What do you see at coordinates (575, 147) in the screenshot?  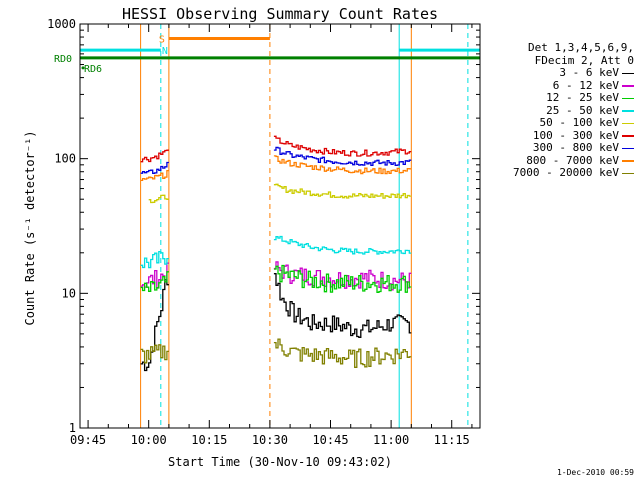 I see `legend-entry-label: 300 - 800 keV` at bounding box center [575, 147].